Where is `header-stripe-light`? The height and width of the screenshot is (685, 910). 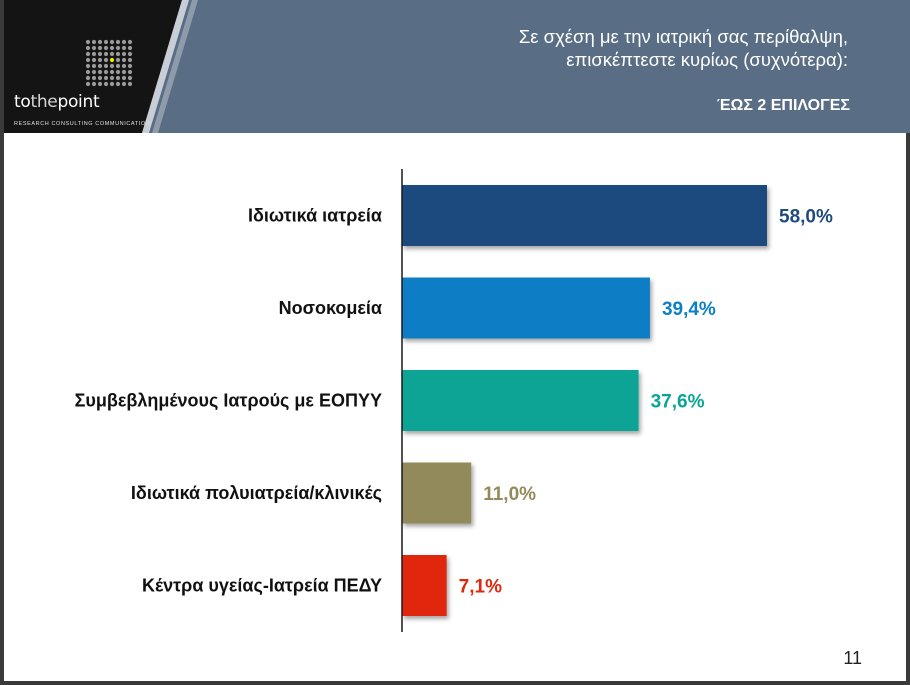
header-stripe-light is located at coordinates (165, 66).